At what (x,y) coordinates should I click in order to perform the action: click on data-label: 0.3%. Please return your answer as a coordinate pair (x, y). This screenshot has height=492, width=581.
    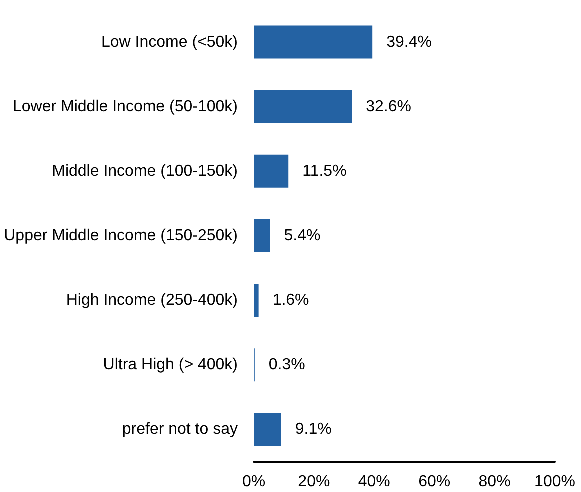
    Looking at the image, I should click on (287, 365).